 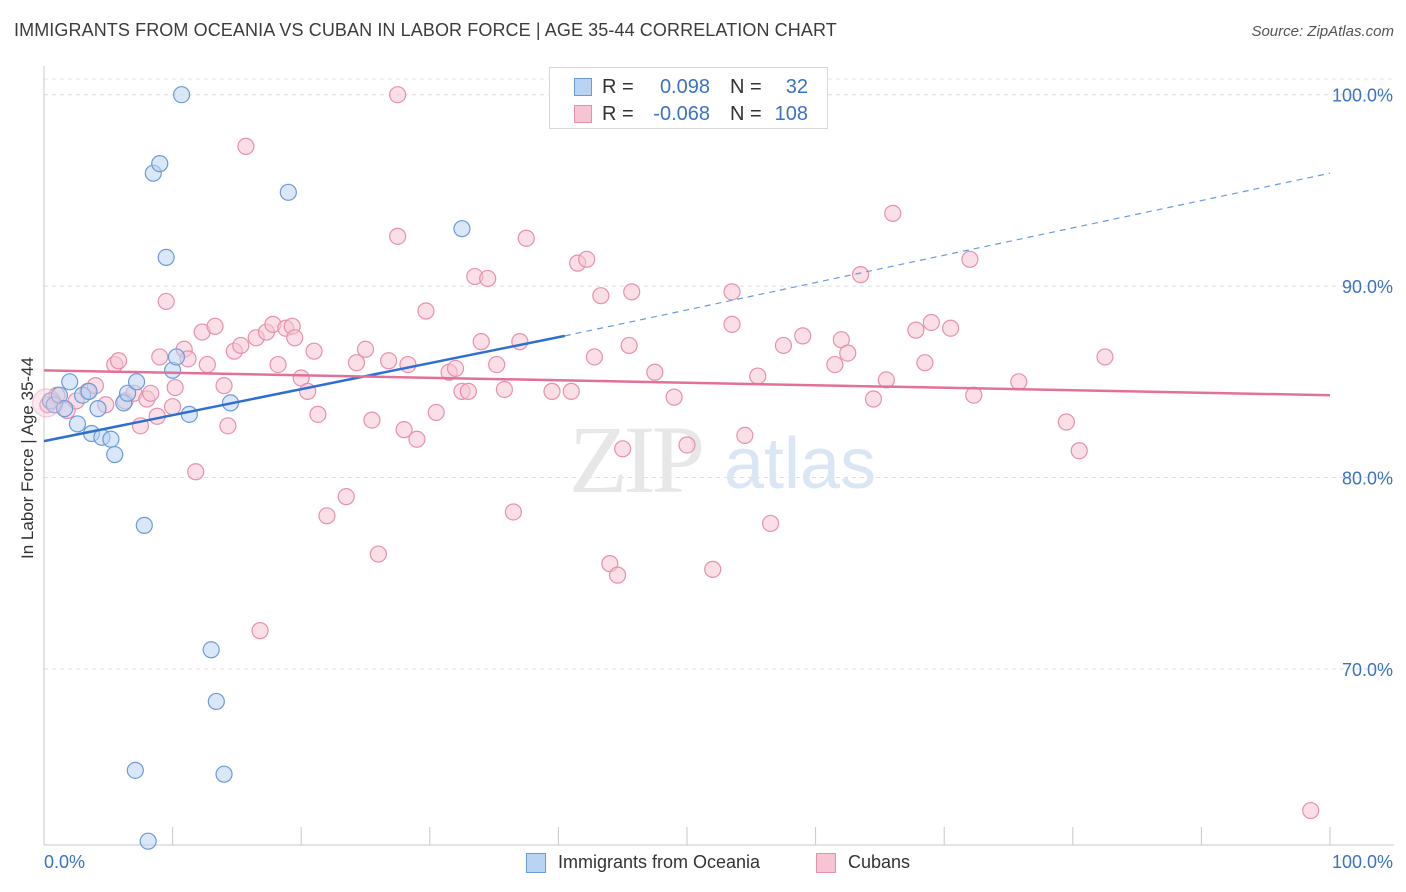 I want to click on point-cubans-cluster, so click(x=47, y=403).